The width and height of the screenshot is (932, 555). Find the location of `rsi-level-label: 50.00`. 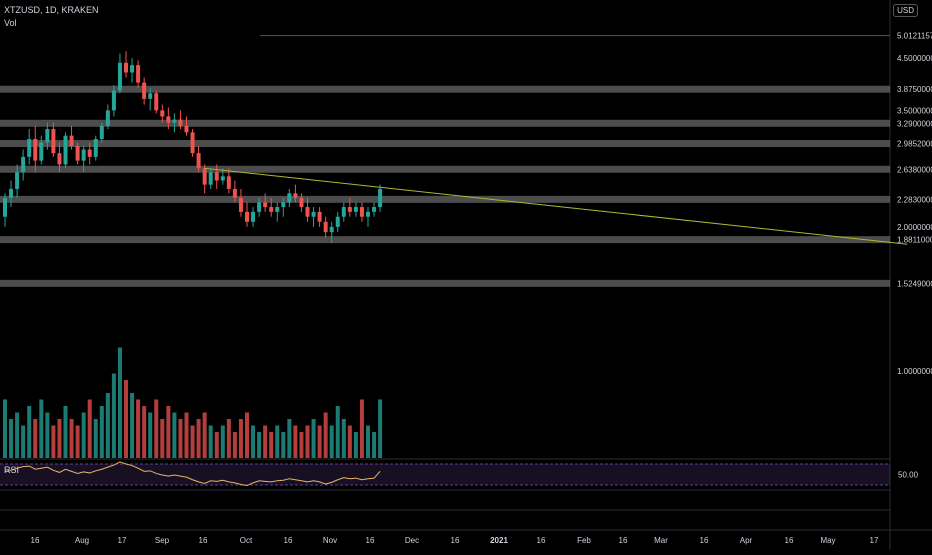

rsi-level-label: 50.00 is located at coordinates (908, 475).